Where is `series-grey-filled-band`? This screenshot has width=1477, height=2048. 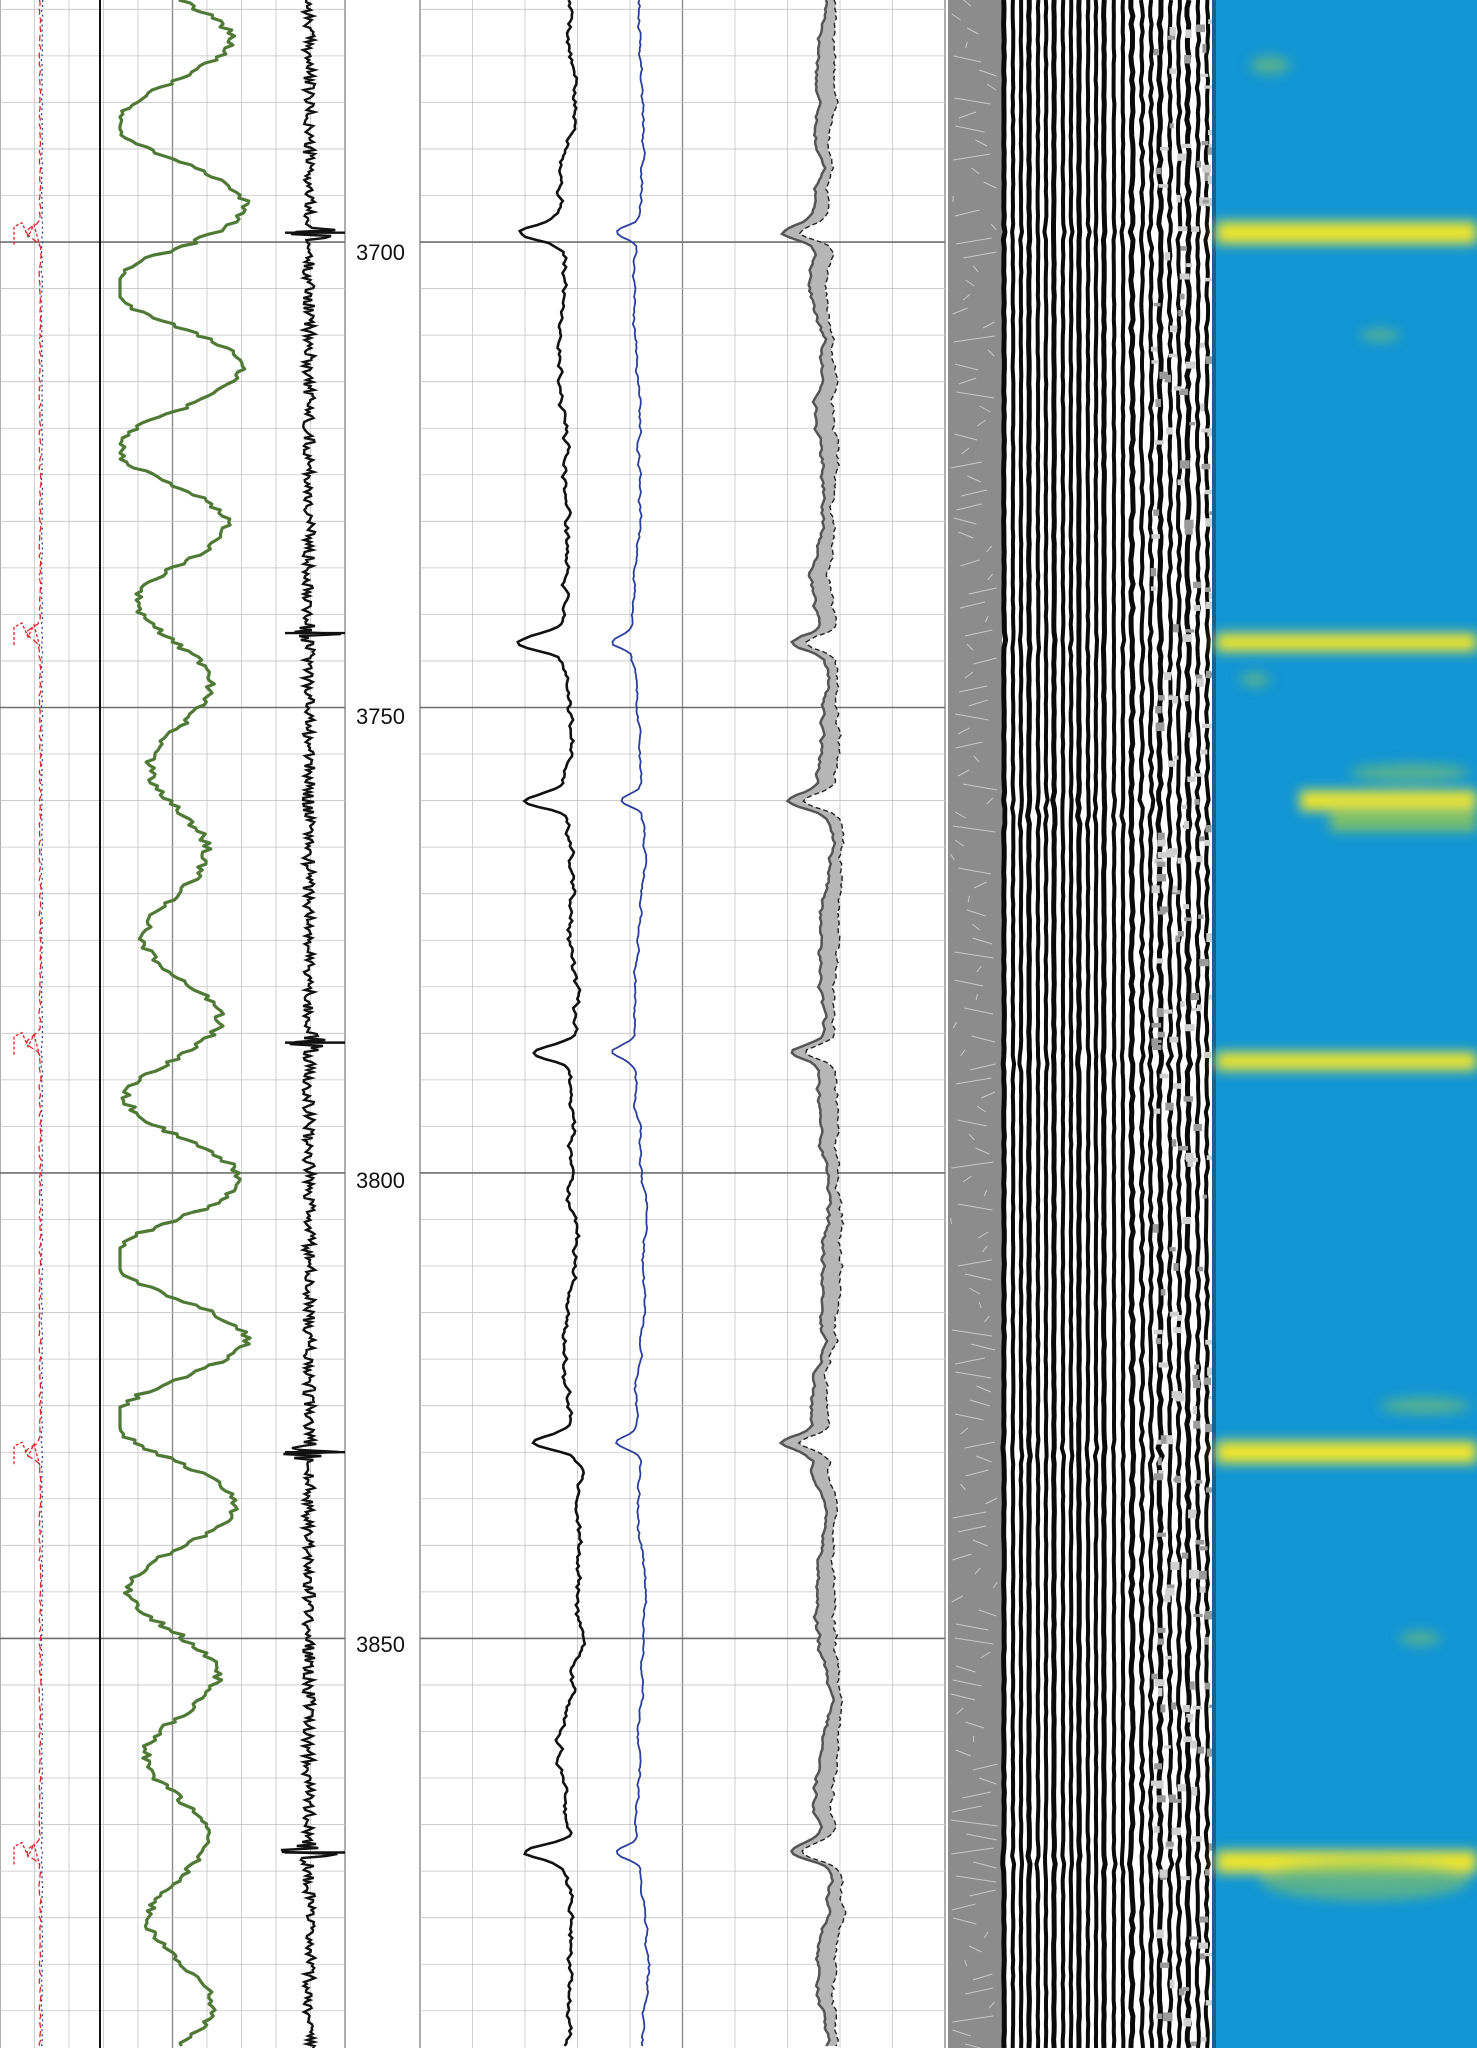 series-grey-filled-band is located at coordinates (813, 1023).